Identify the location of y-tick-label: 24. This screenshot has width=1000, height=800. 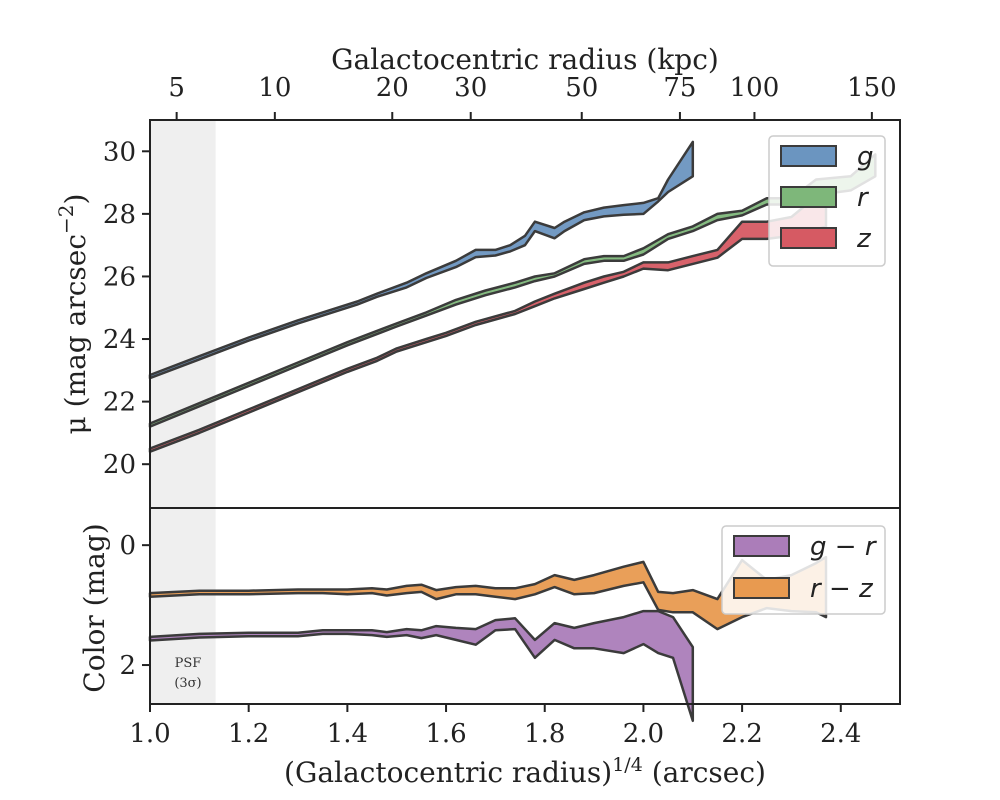
(119, 340).